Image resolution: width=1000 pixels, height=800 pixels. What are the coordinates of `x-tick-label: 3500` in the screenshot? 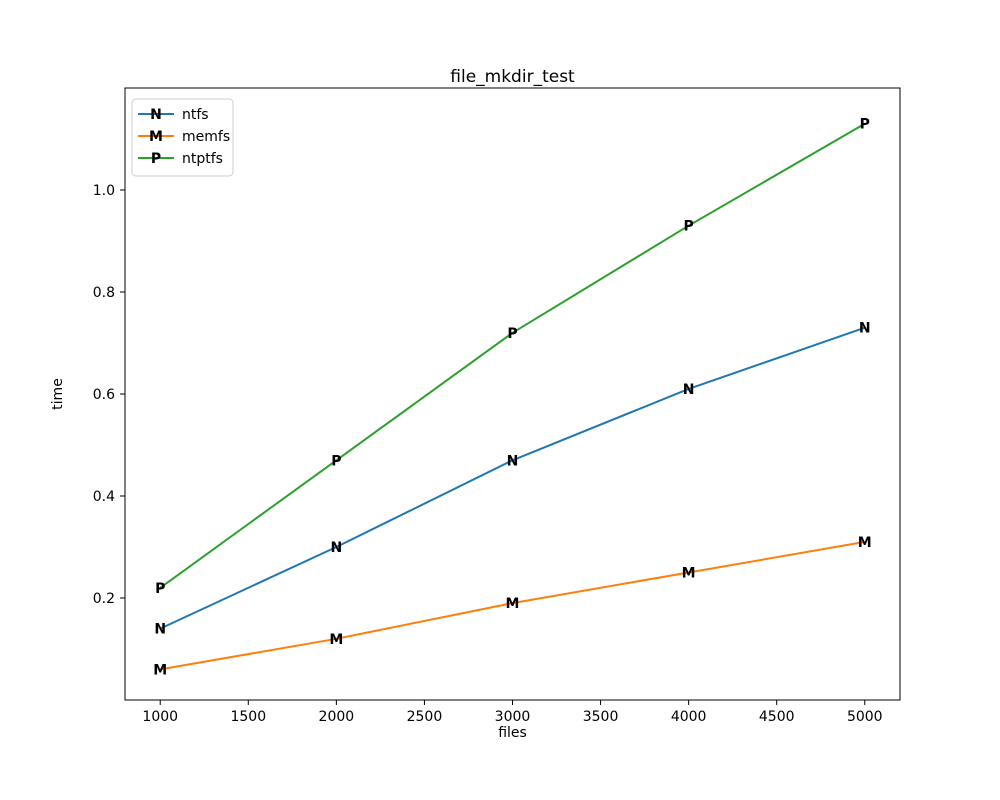 It's located at (601, 717).